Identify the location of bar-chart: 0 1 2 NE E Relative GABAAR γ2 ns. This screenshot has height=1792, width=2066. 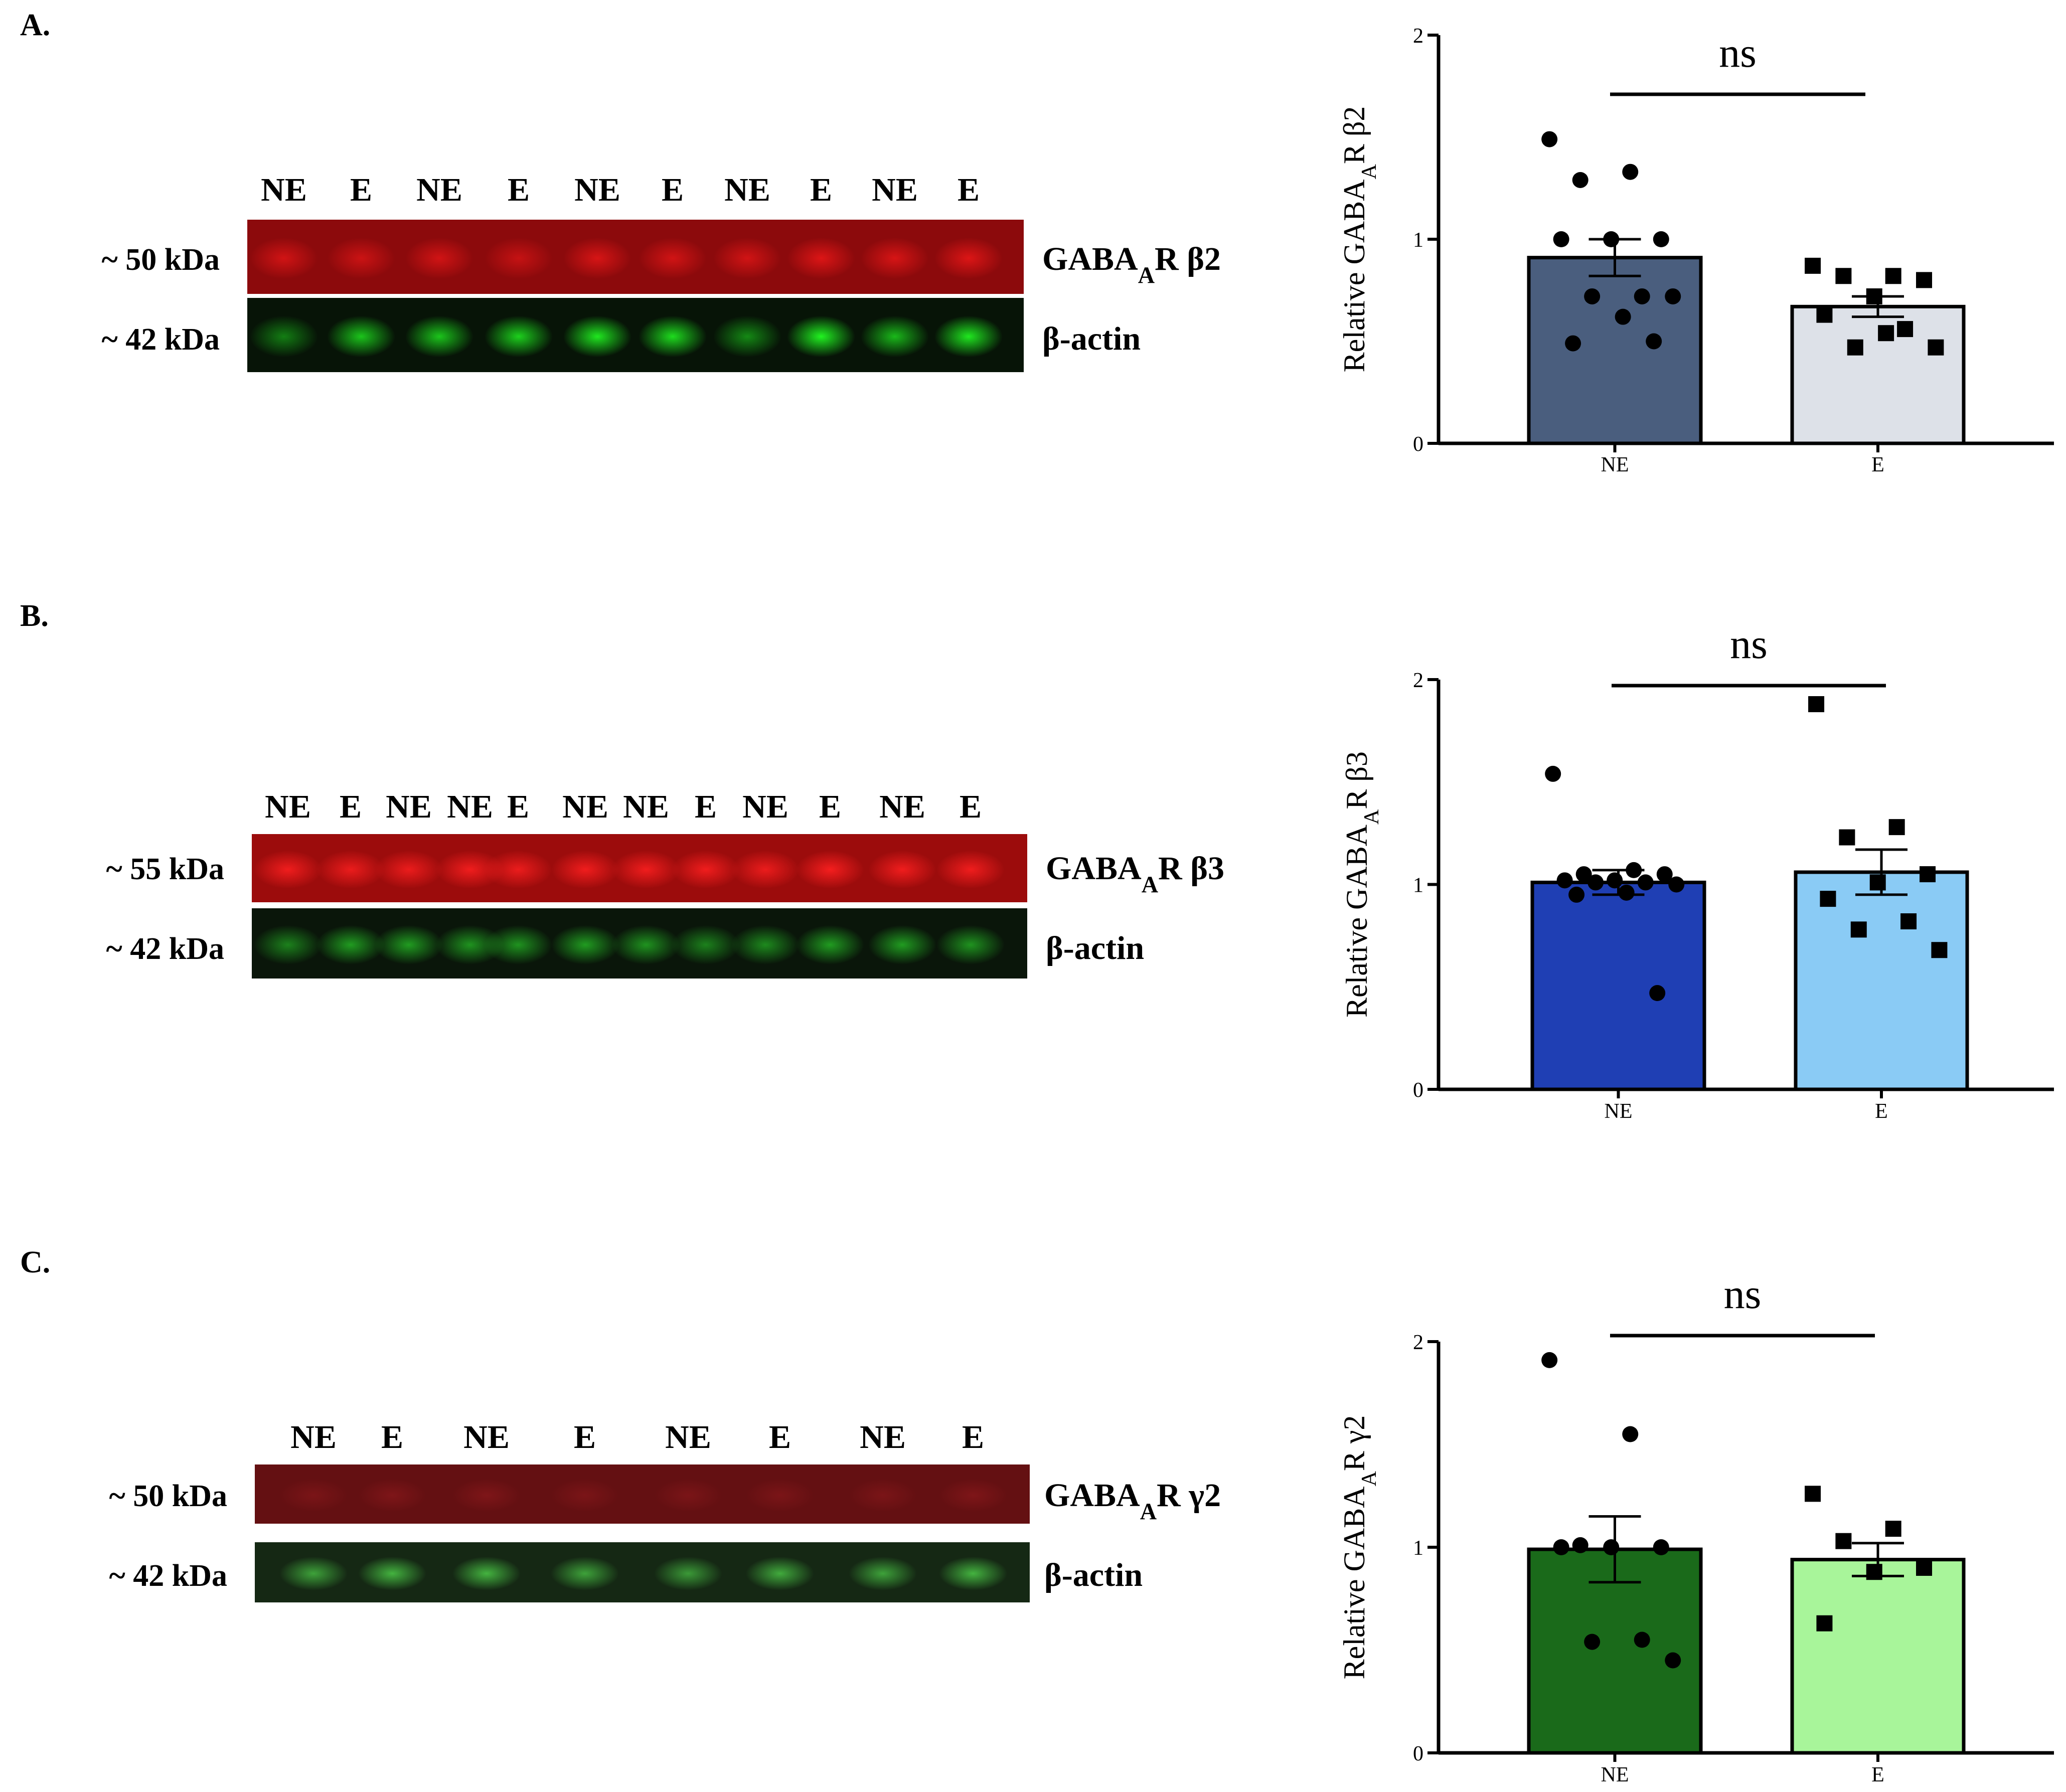
(1696, 1528).